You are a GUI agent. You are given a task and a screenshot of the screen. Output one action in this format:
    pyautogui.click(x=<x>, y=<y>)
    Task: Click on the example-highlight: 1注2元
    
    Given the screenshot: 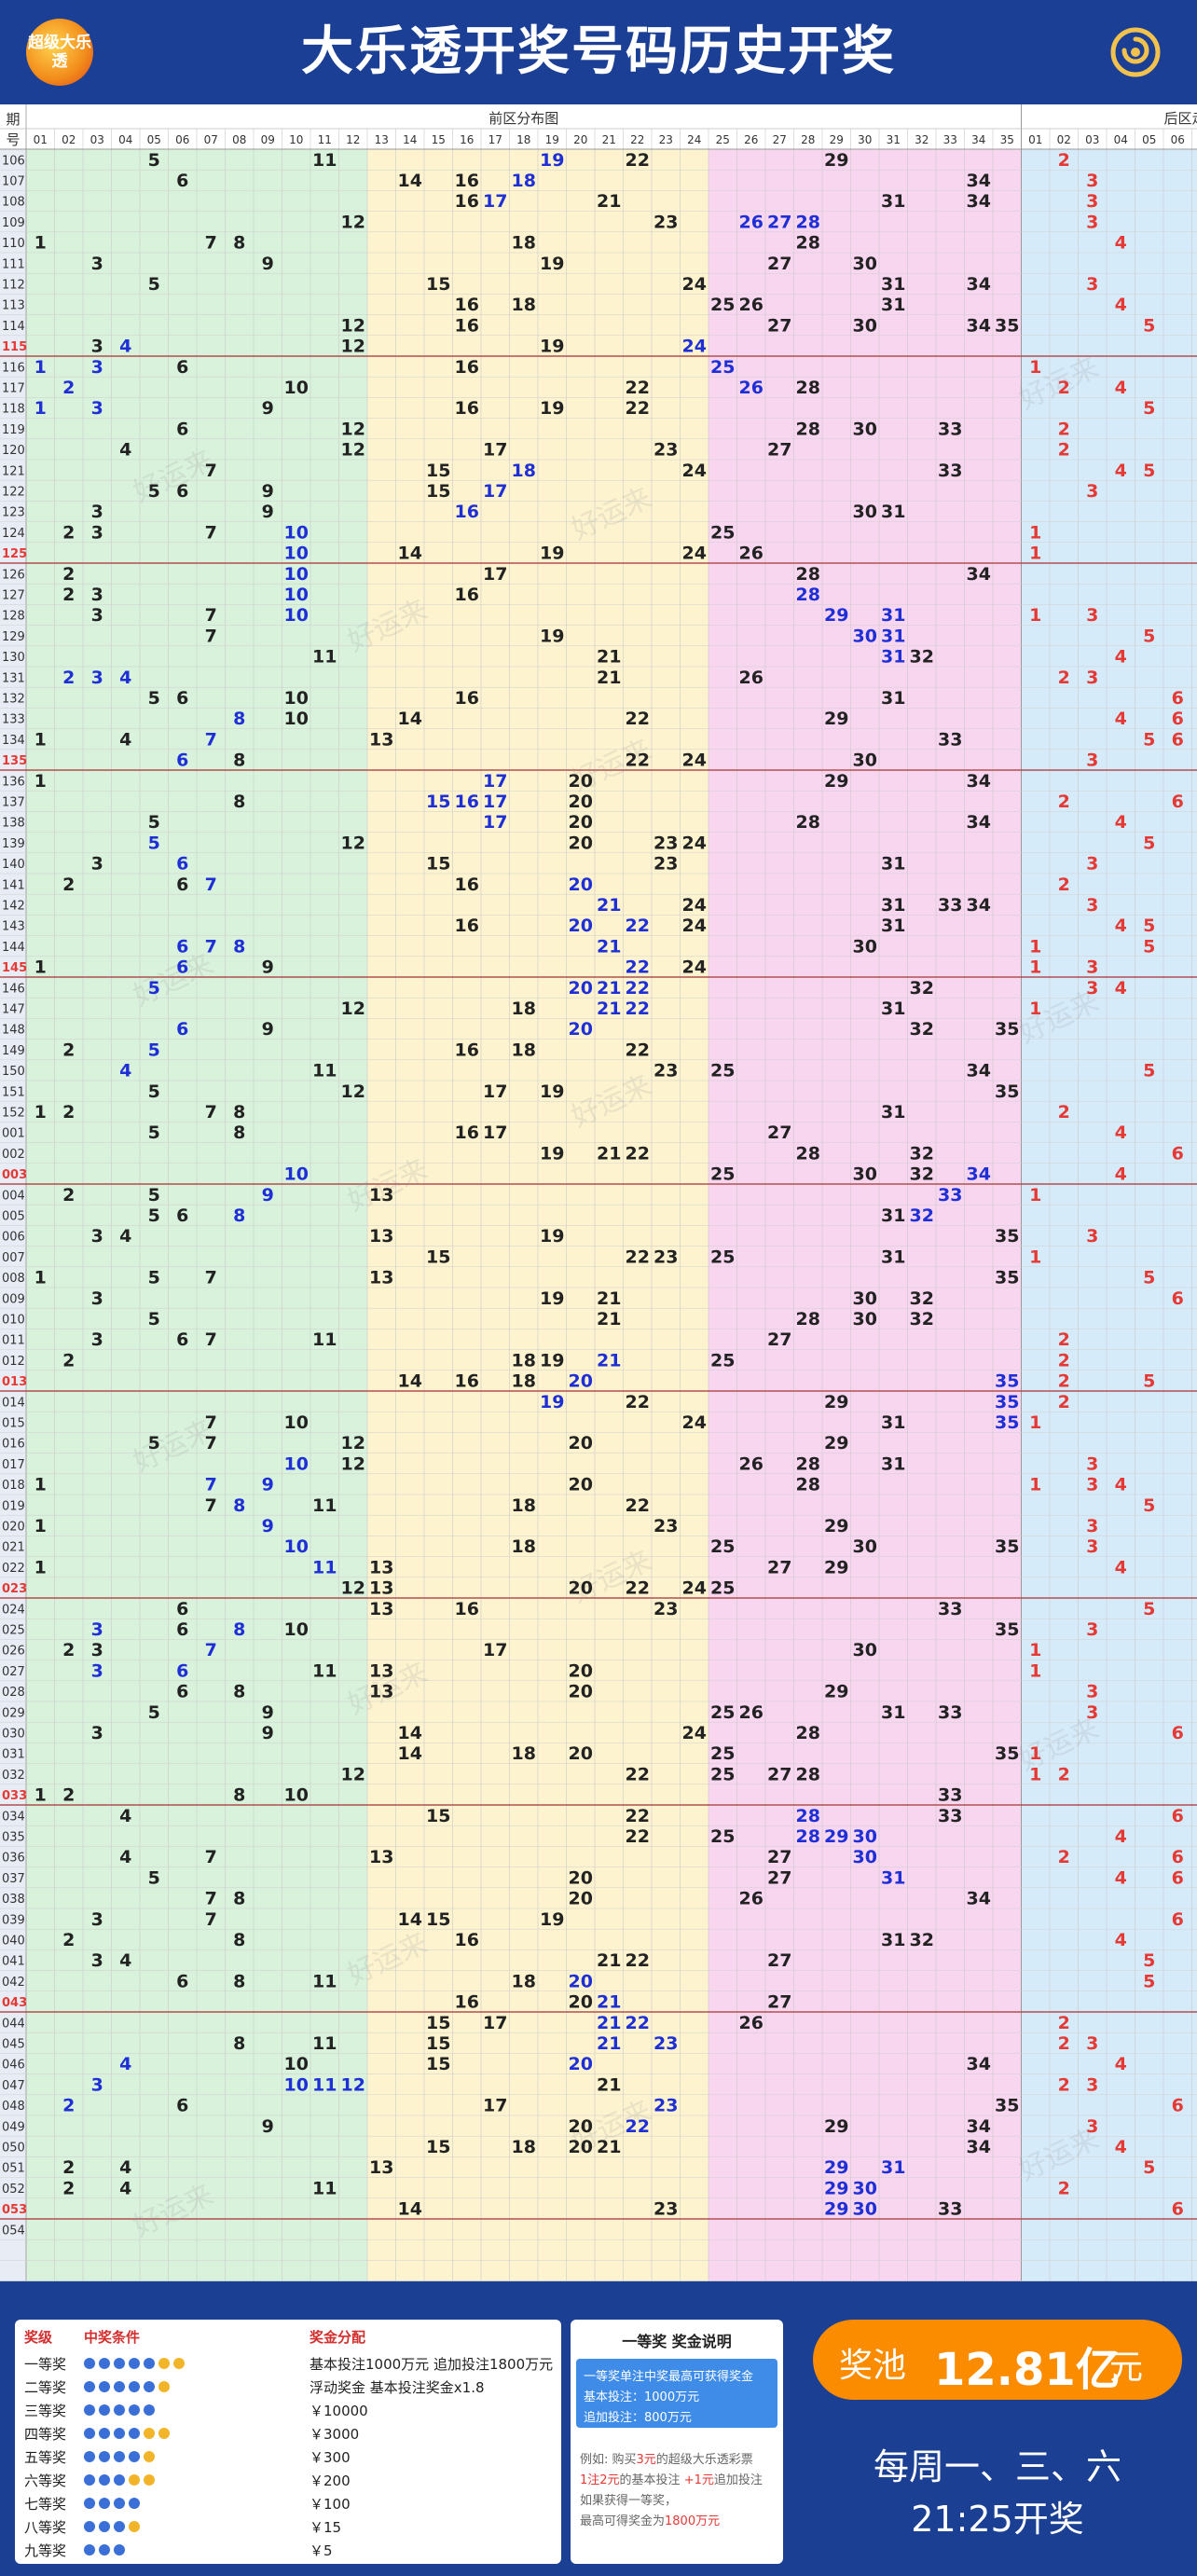 What is the action you would take?
    pyautogui.click(x=600, y=2480)
    